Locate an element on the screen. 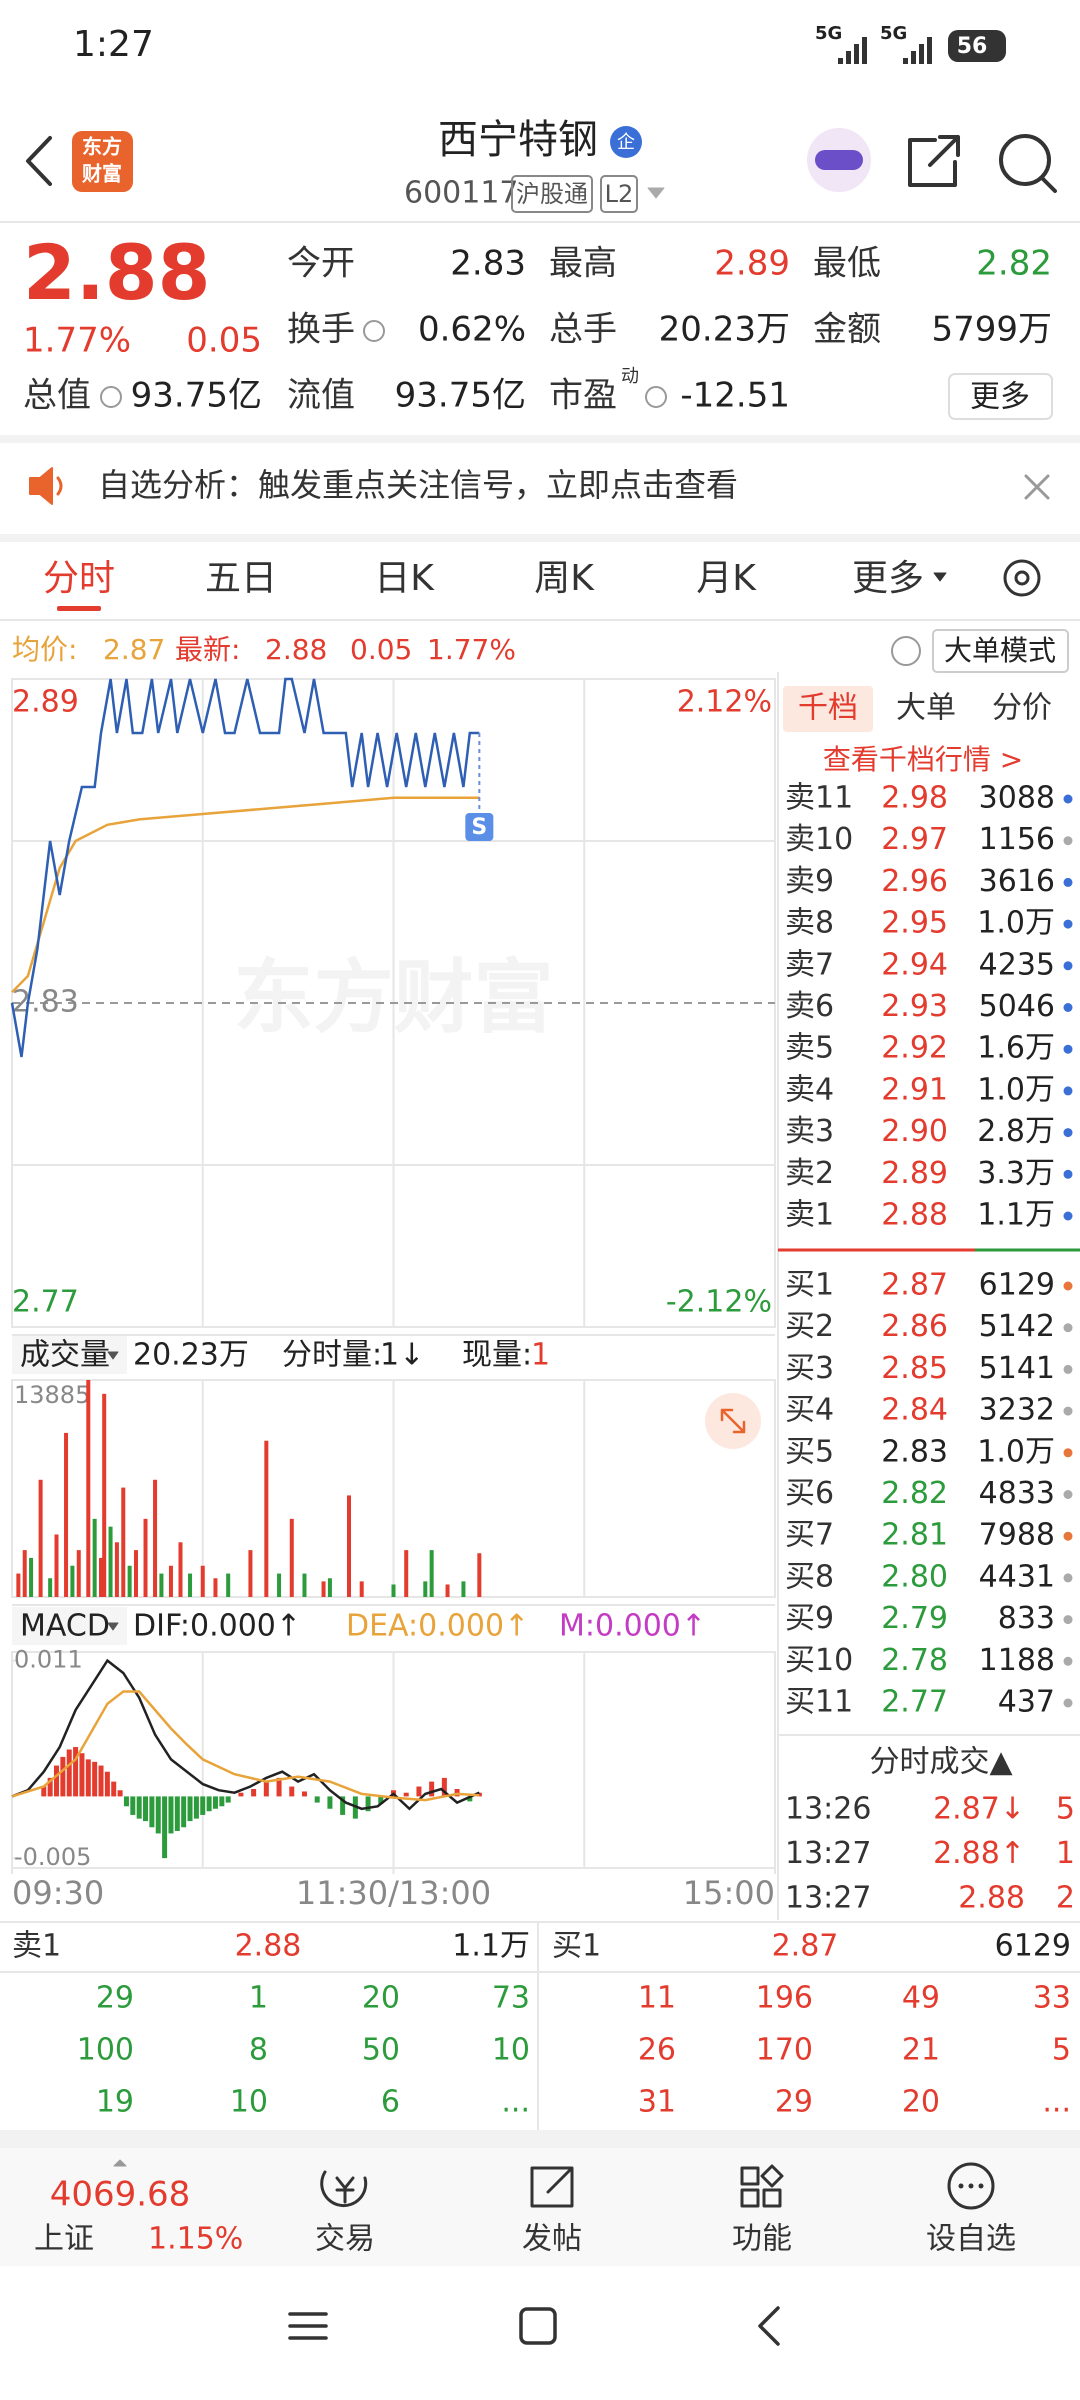 This screenshot has width=1080, height=2400. search-button is located at coordinates (1048, 184).